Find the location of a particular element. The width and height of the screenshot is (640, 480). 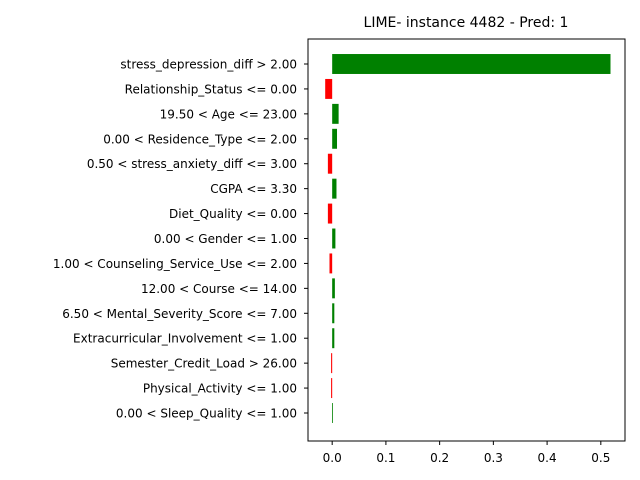

x-tick-label-5: 0.5 is located at coordinates (600, 458).